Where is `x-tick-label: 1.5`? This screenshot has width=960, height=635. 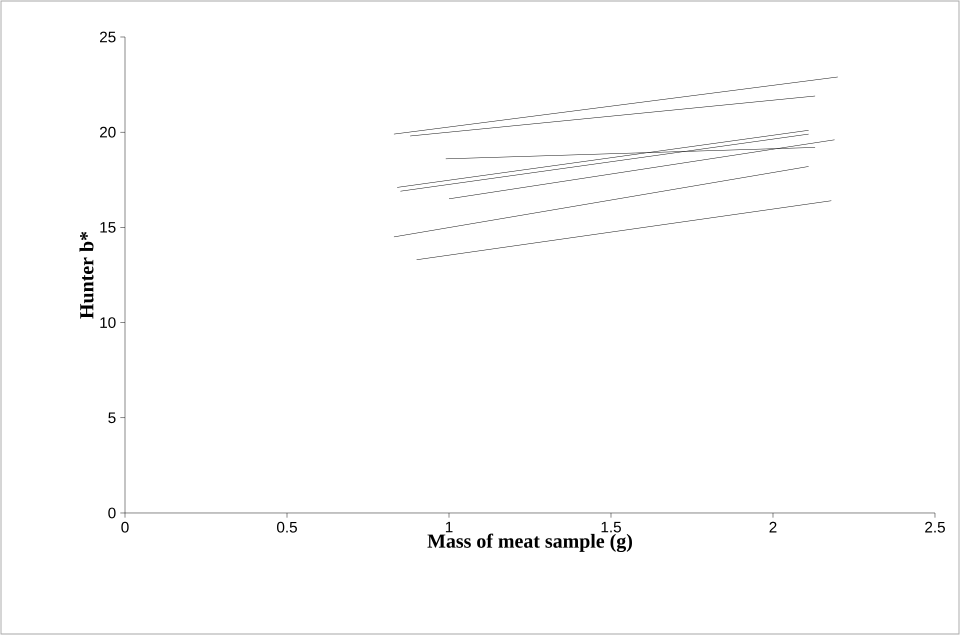
x-tick-label: 1.5 is located at coordinates (611, 527).